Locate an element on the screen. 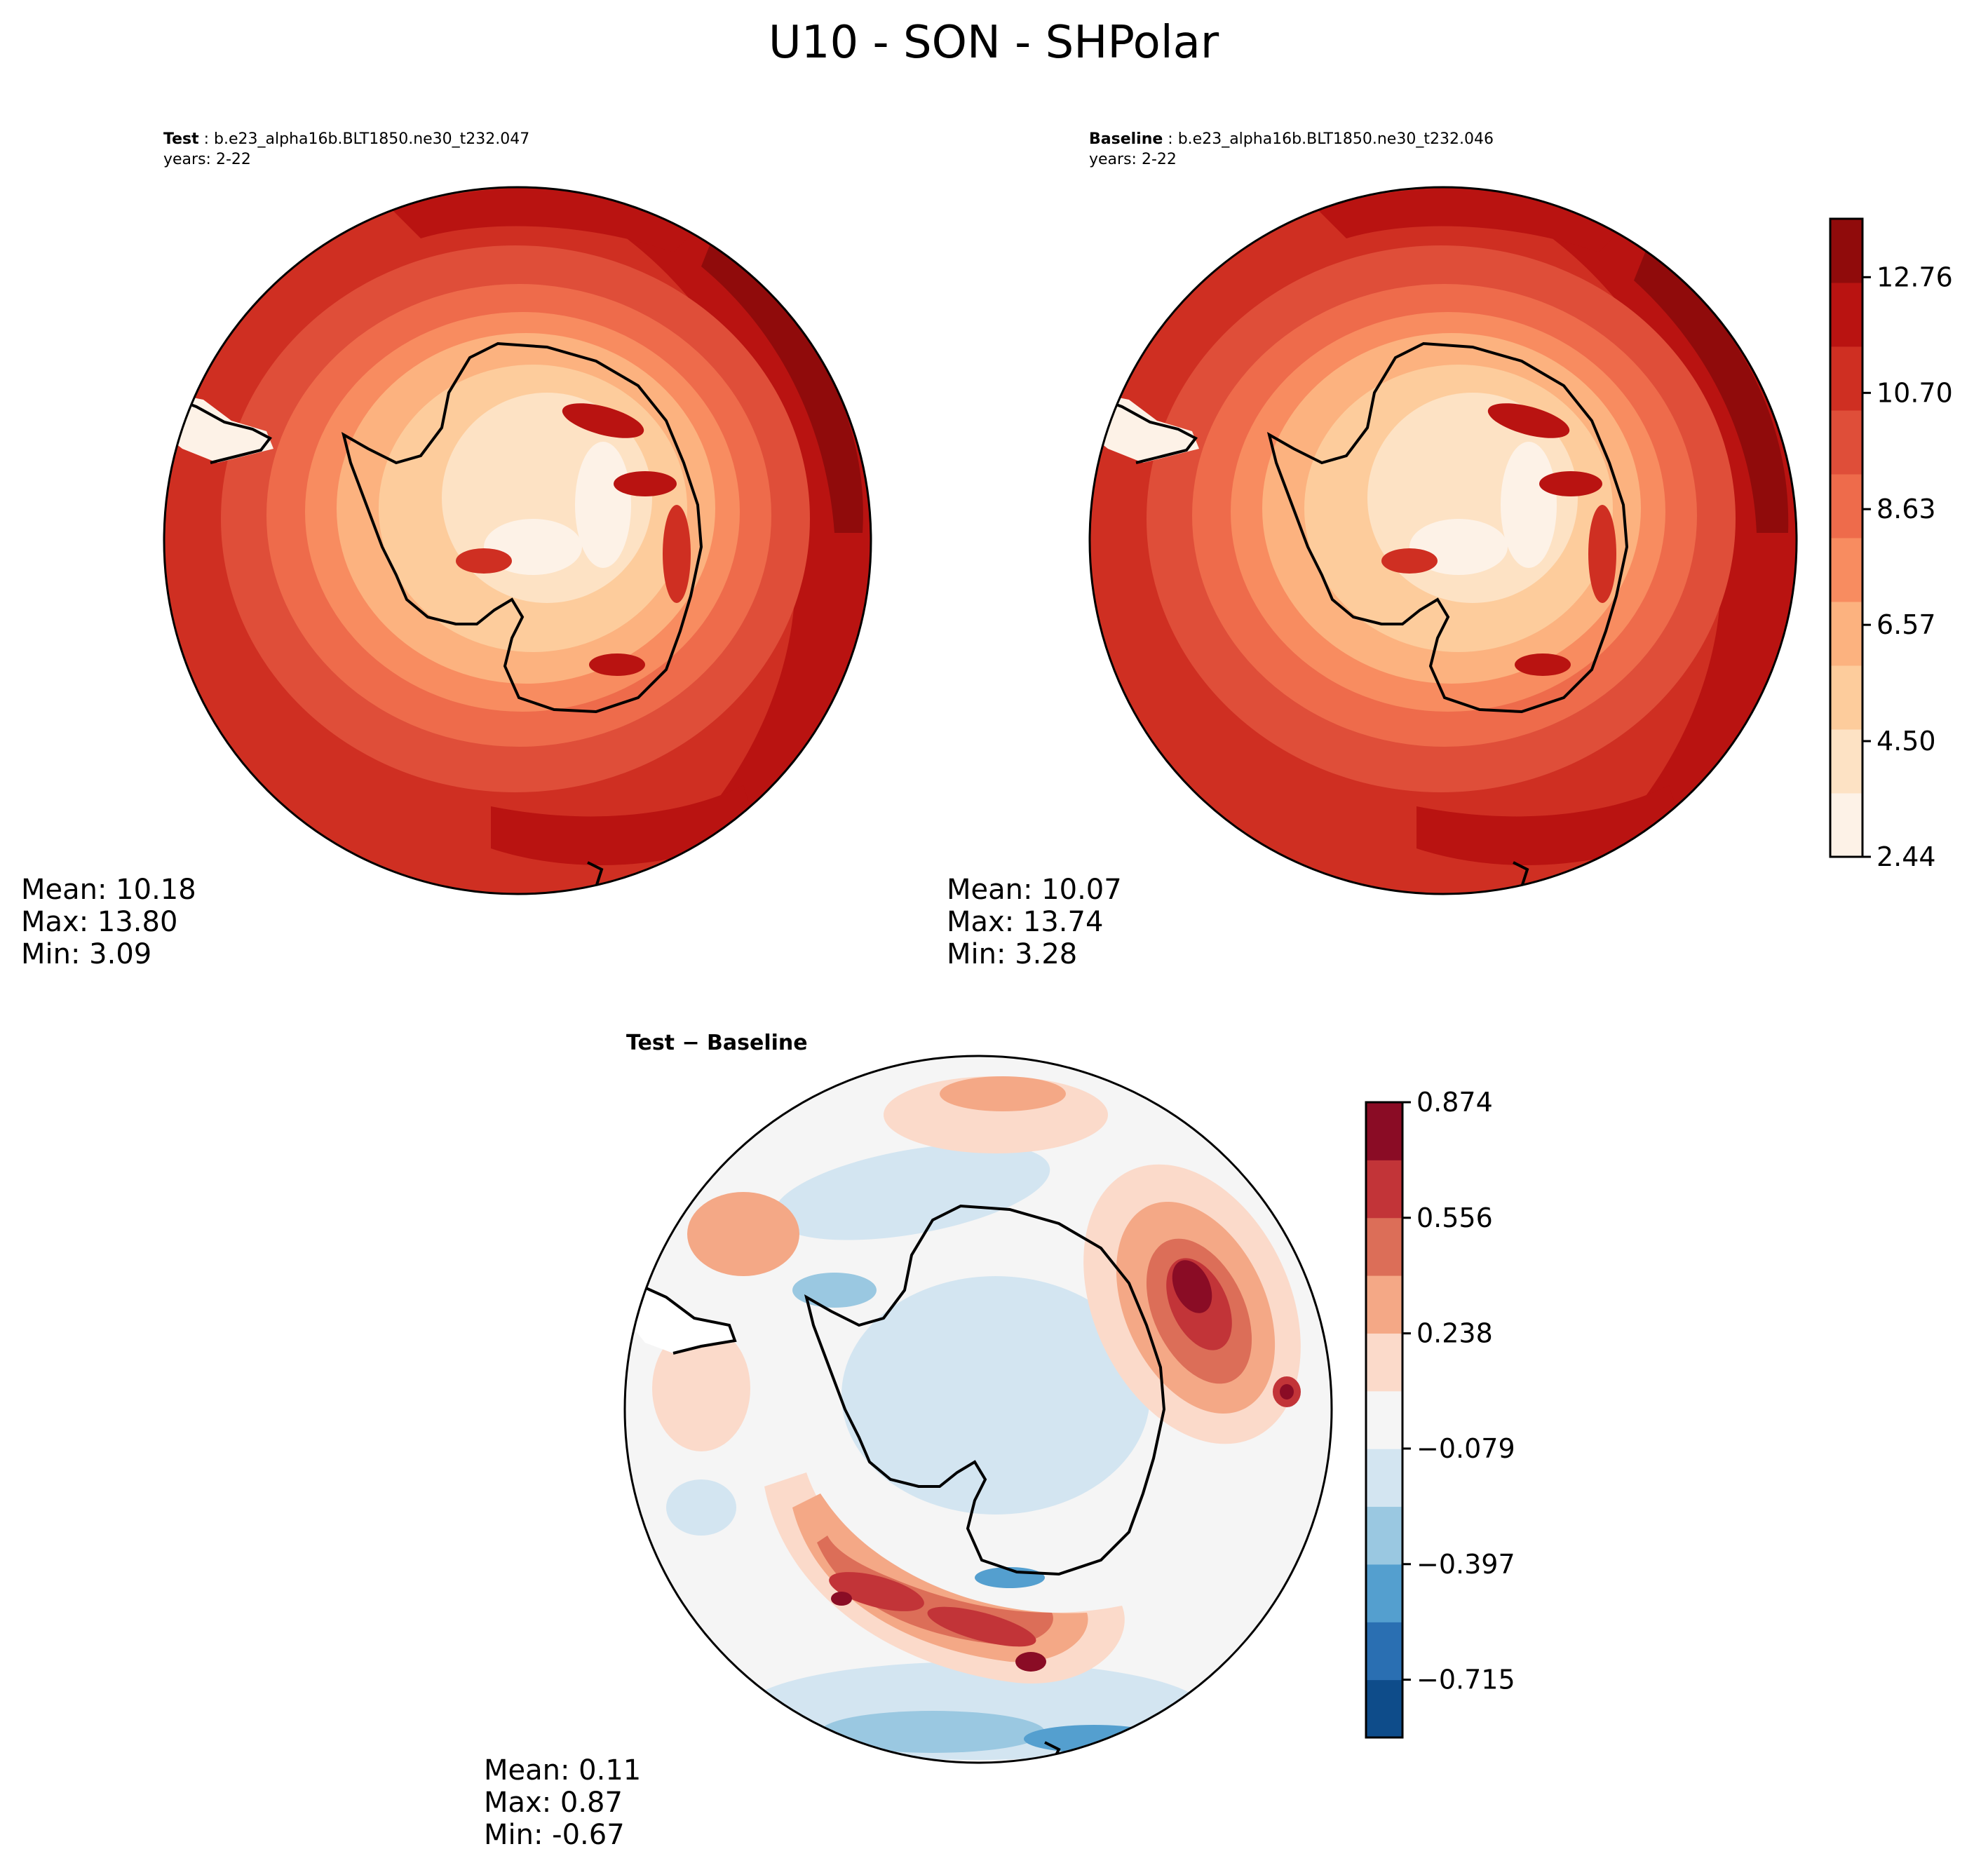 Image resolution: width=1988 pixels, height=1870 pixels. baseline-map is located at coordinates (1444, 540).